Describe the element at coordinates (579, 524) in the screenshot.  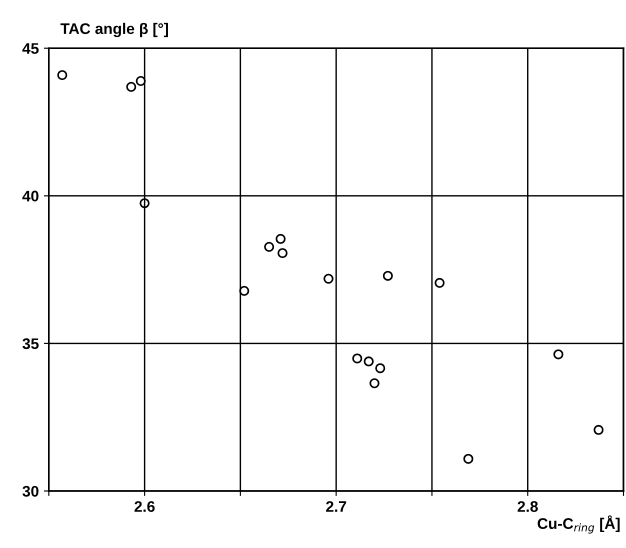
I see `x-axis-title: Cu-C$_{ring}$ [Å]` at that location.